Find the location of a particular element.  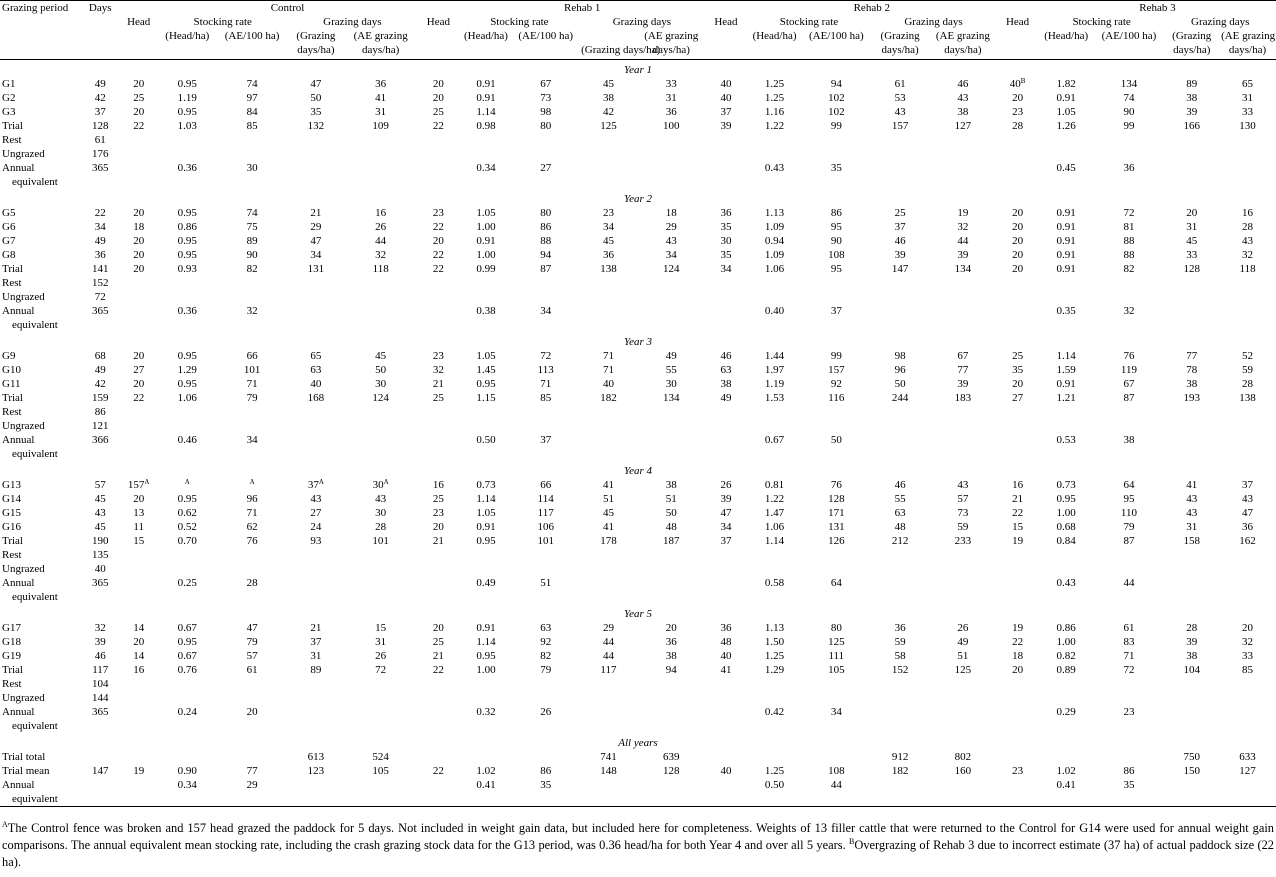

cell-rehab3-grazing-days: 166 is located at coordinates (1191, 126).